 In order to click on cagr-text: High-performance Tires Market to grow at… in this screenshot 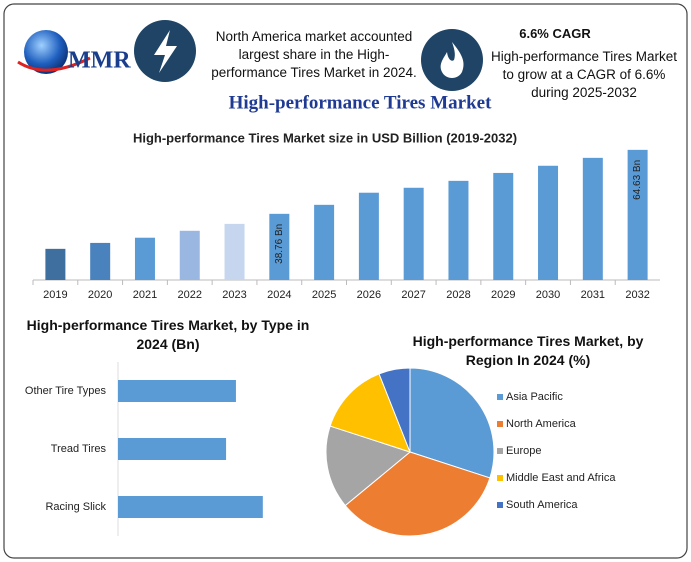, I will do `click(584, 74)`.